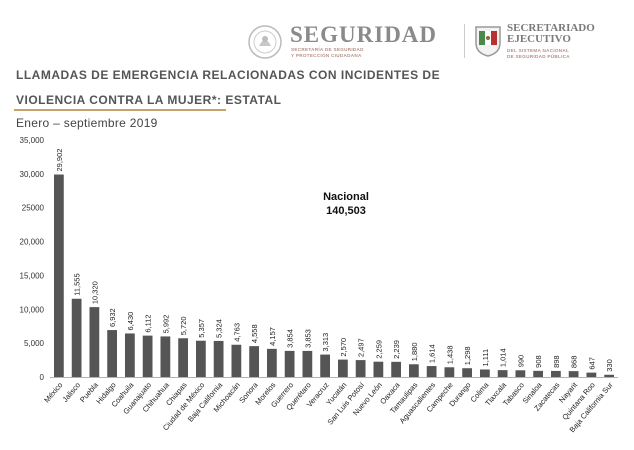 The height and width of the screenshot is (450, 634). Describe the element at coordinates (165, 324) in the screenshot. I see `value-label: 5,992` at that location.